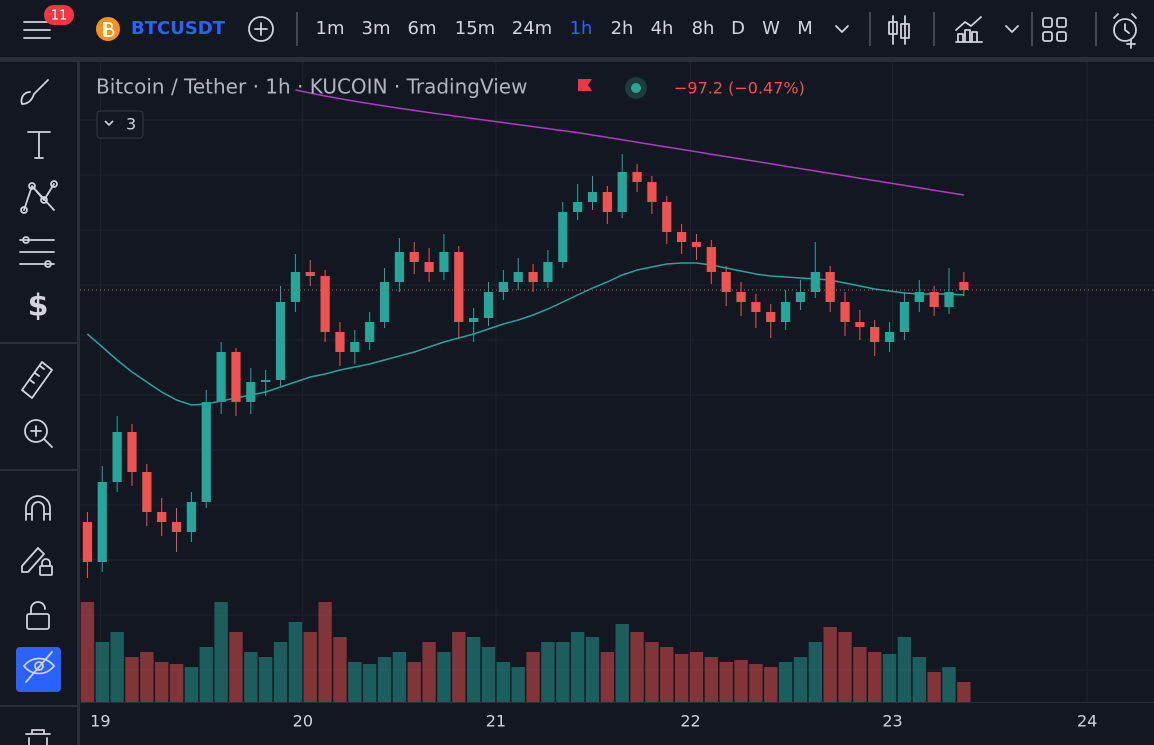 The height and width of the screenshot is (745, 1154). What do you see at coordinates (1012, 29) in the screenshot?
I see `indicators-dropdown` at bounding box center [1012, 29].